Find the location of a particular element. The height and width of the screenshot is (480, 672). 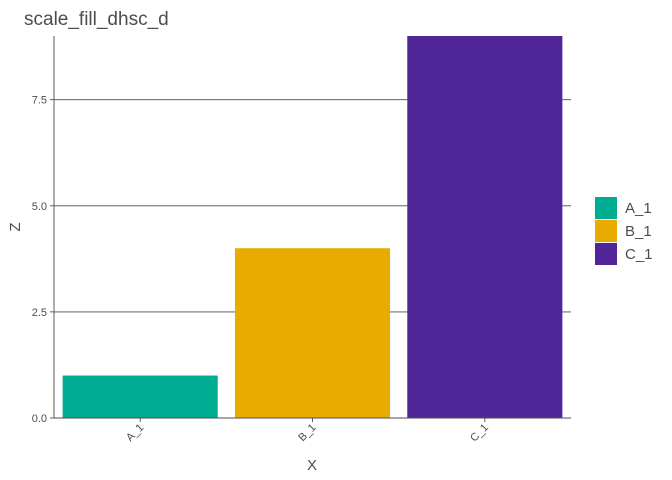

x-tick-label-B_1: B_1 is located at coordinates (307, 433).